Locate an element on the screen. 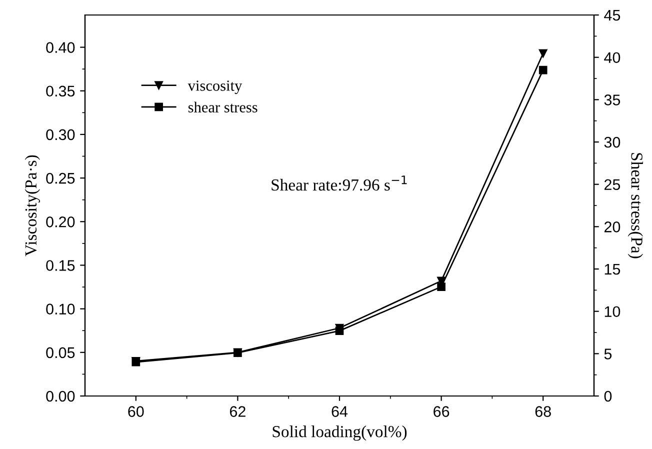 Image resolution: width=652 pixels, height=449 pixels. x-axis-title: Solid loading(vol%) is located at coordinates (339, 433).